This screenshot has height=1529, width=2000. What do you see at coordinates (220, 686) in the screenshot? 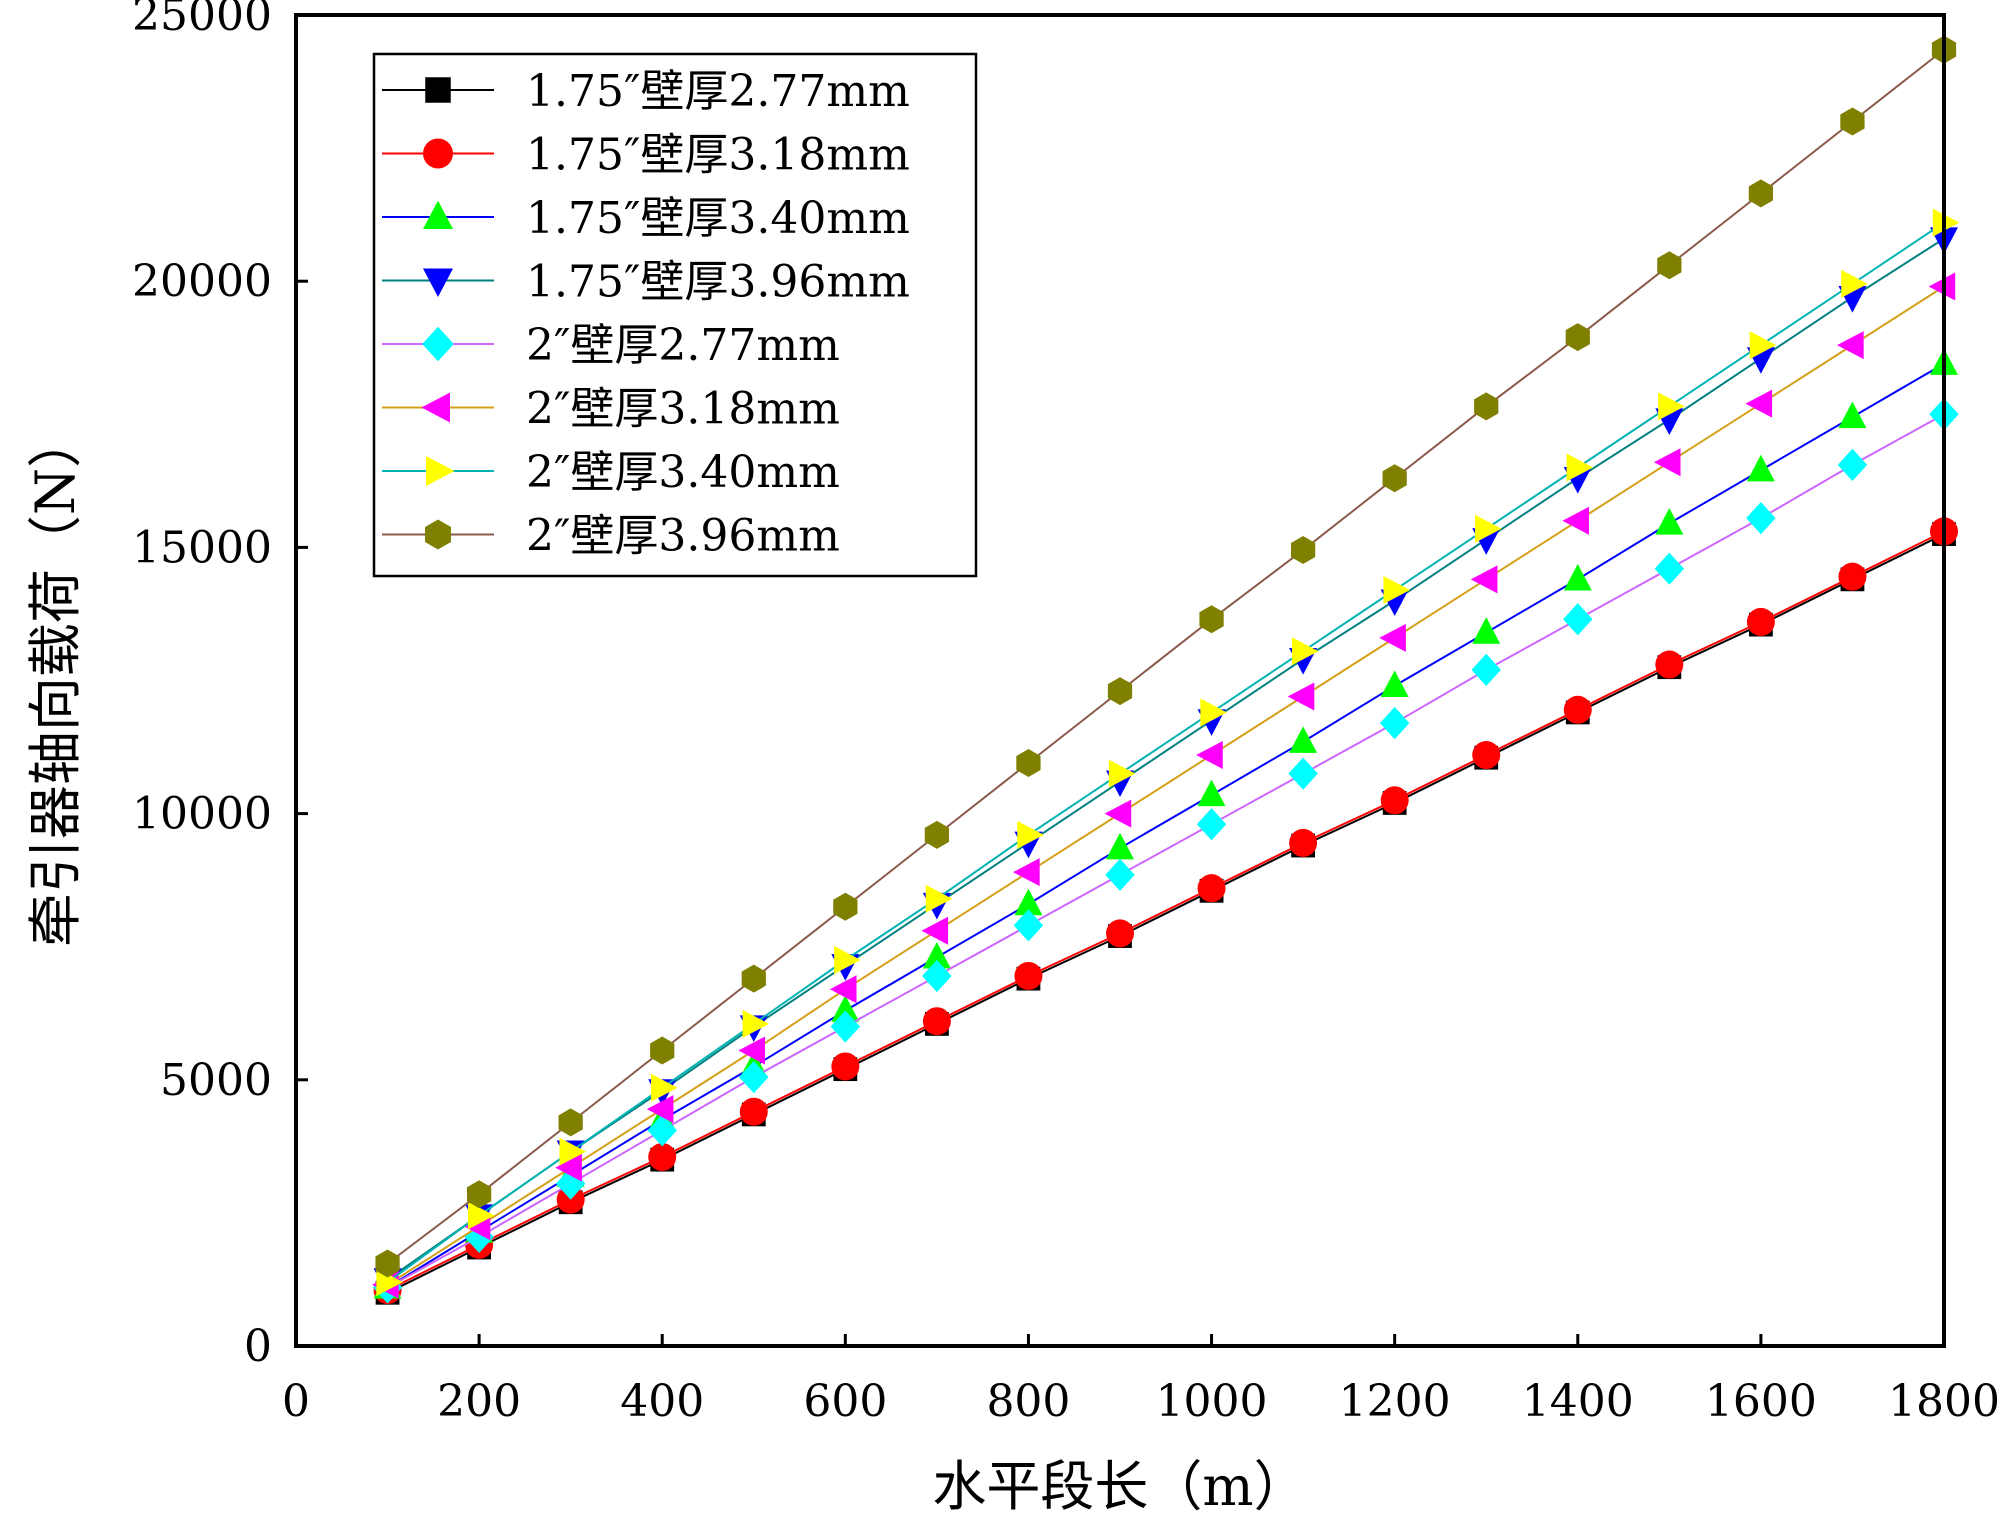
I see `y-axis: 0 5000 10000 15000 20000 25000` at bounding box center [220, 686].